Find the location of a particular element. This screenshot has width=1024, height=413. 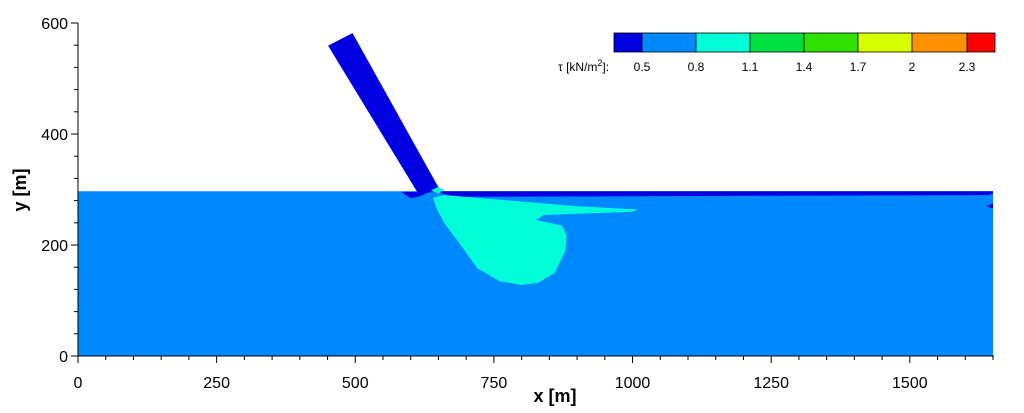

region-surface-strip is located at coordinates (717, 194).